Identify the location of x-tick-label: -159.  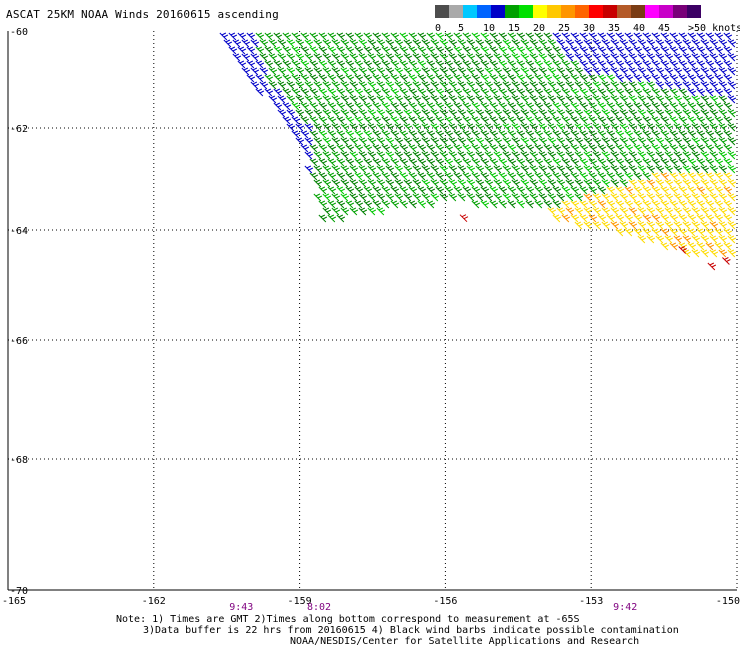
(300, 601).